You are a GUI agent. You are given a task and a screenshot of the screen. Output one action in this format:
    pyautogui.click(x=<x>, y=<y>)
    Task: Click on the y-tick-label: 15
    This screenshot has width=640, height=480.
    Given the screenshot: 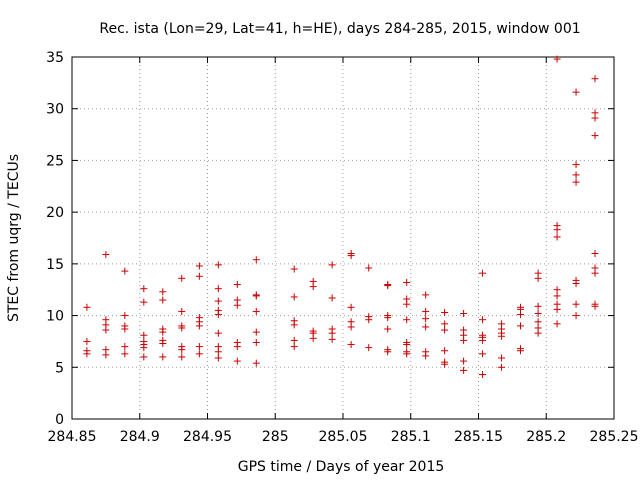 What is the action you would take?
    pyautogui.click(x=55, y=265)
    